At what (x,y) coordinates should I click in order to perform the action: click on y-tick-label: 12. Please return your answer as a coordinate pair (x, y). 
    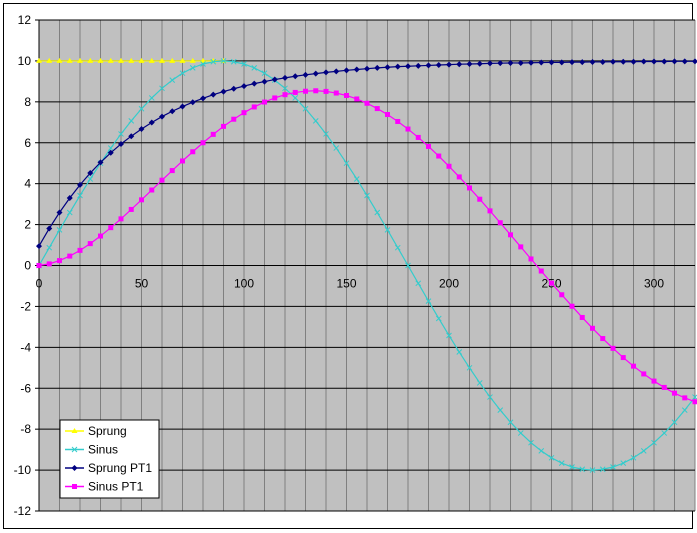
    Looking at the image, I should click on (25, 20).